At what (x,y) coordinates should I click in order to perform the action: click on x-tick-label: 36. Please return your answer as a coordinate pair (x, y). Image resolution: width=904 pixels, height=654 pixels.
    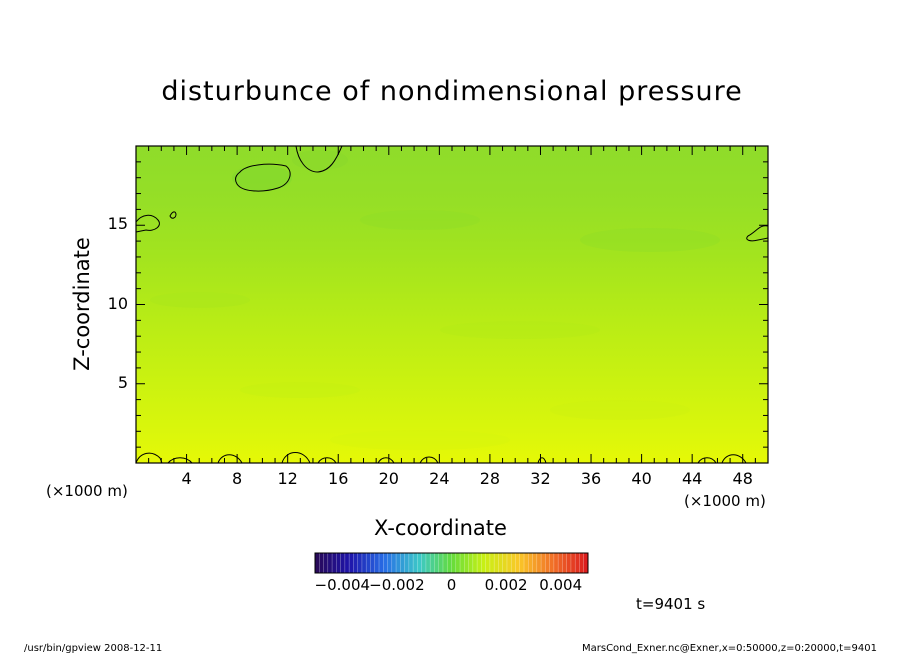
    Looking at the image, I should click on (591, 478).